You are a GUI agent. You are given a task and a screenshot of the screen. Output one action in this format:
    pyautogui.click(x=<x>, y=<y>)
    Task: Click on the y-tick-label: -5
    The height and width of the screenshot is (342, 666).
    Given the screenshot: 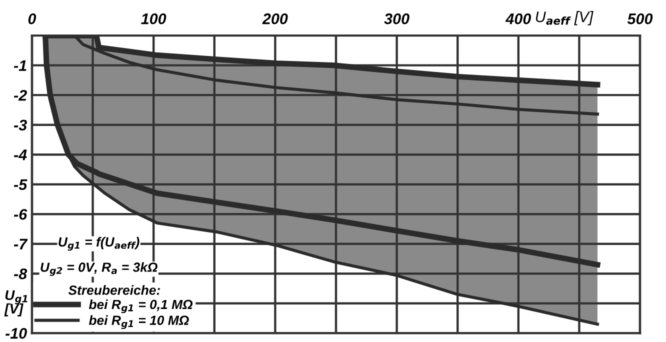 What is the action you would take?
    pyautogui.click(x=21, y=184)
    